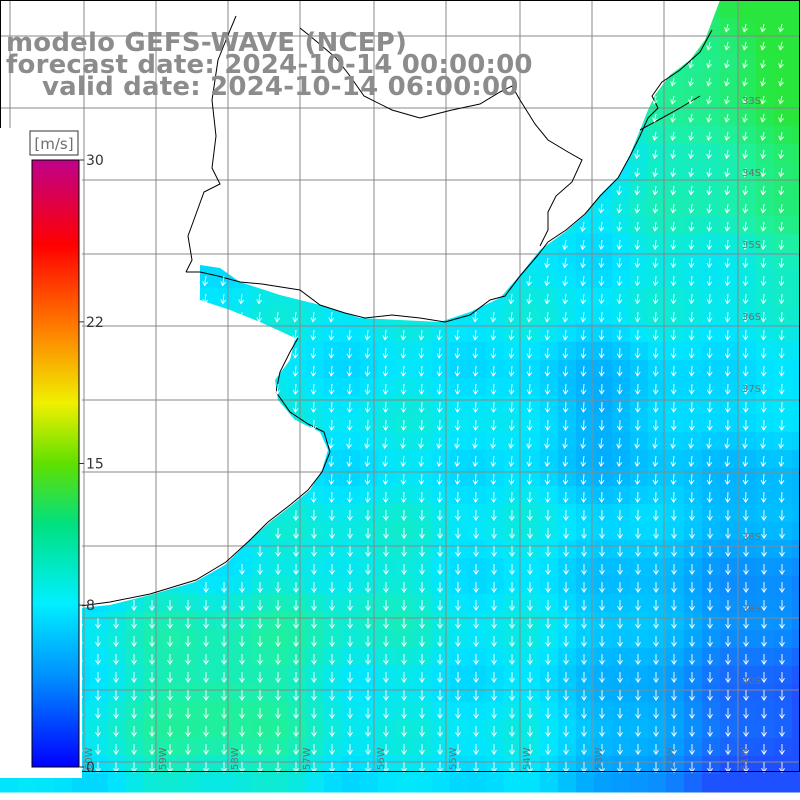  I want to click on title-forecast-date: forecast date: 2024-10-14 00:00:00, so click(269, 65).